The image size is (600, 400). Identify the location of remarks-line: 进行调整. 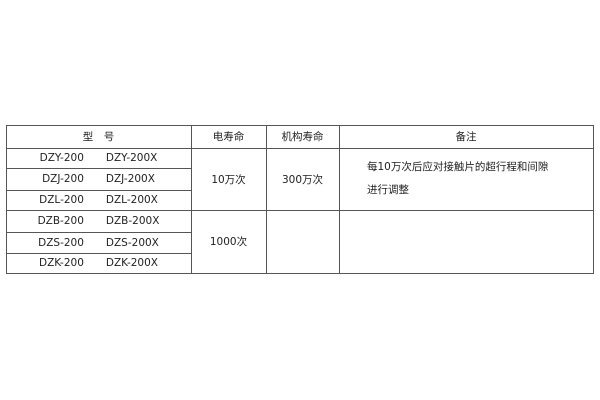
(388, 190).